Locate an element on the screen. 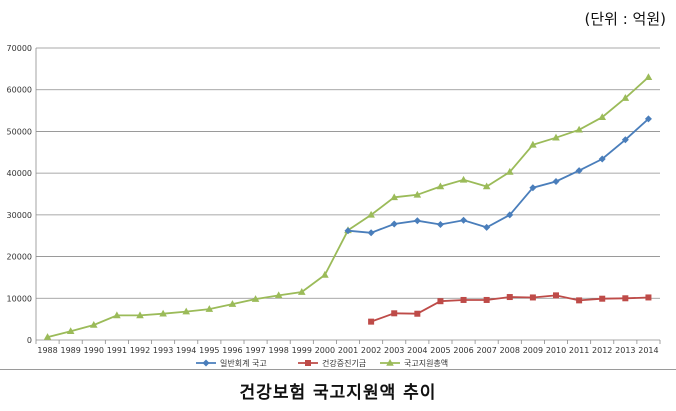 The image size is (676, 411). x-tick-label: 2005 is located at coordinates (440, 350).